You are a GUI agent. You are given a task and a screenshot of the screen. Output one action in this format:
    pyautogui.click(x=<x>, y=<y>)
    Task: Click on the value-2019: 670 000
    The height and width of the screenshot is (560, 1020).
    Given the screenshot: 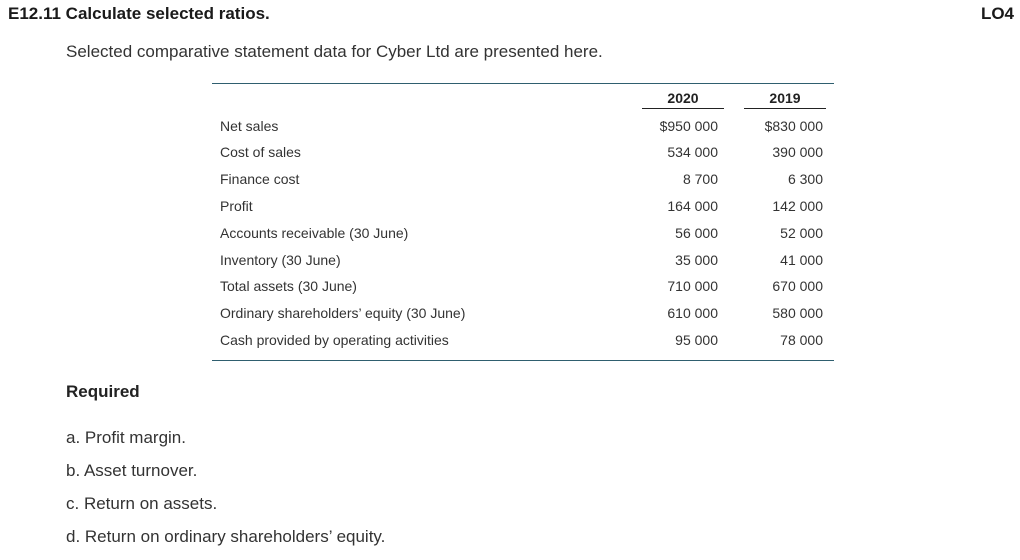 What is the action you would take?
    pyautogui.click(x=797, y=286)
    